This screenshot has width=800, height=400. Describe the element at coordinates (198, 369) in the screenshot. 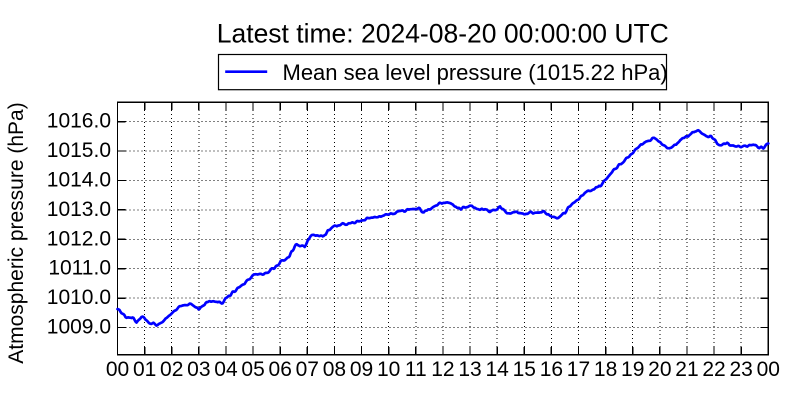

I see `svg-text: 03` at that location.